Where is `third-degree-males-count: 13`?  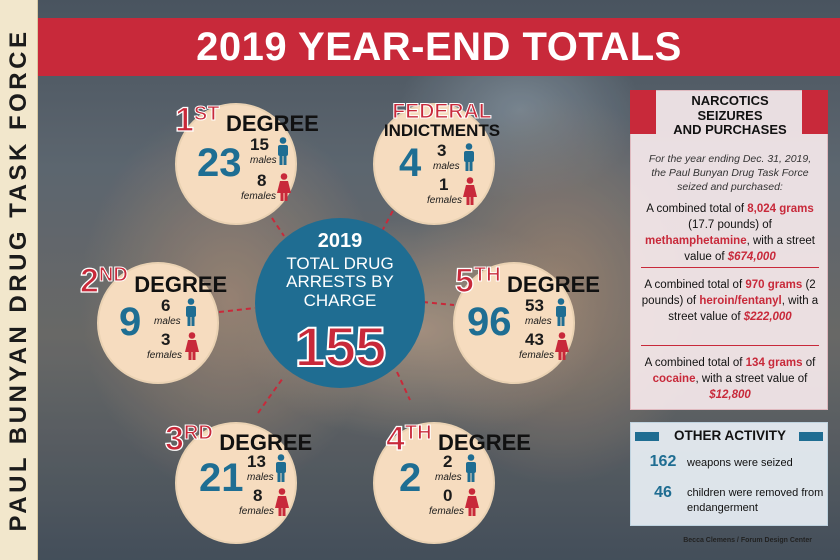 third-degree-males-count: 13 is located at coordinates (256, 461).